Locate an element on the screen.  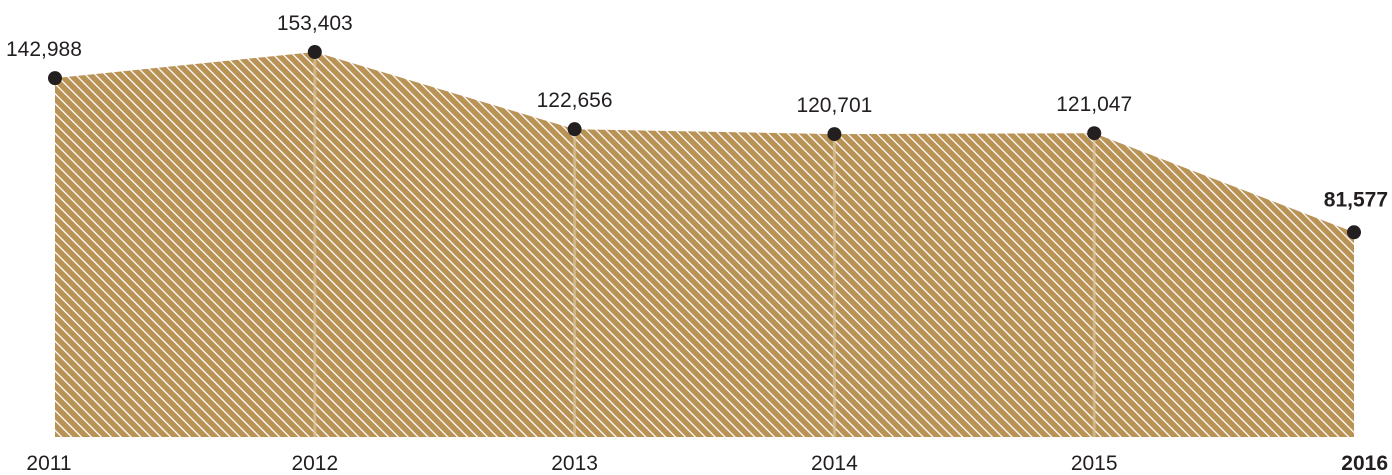
data-point-2013 is located at coordinates (574, 129).